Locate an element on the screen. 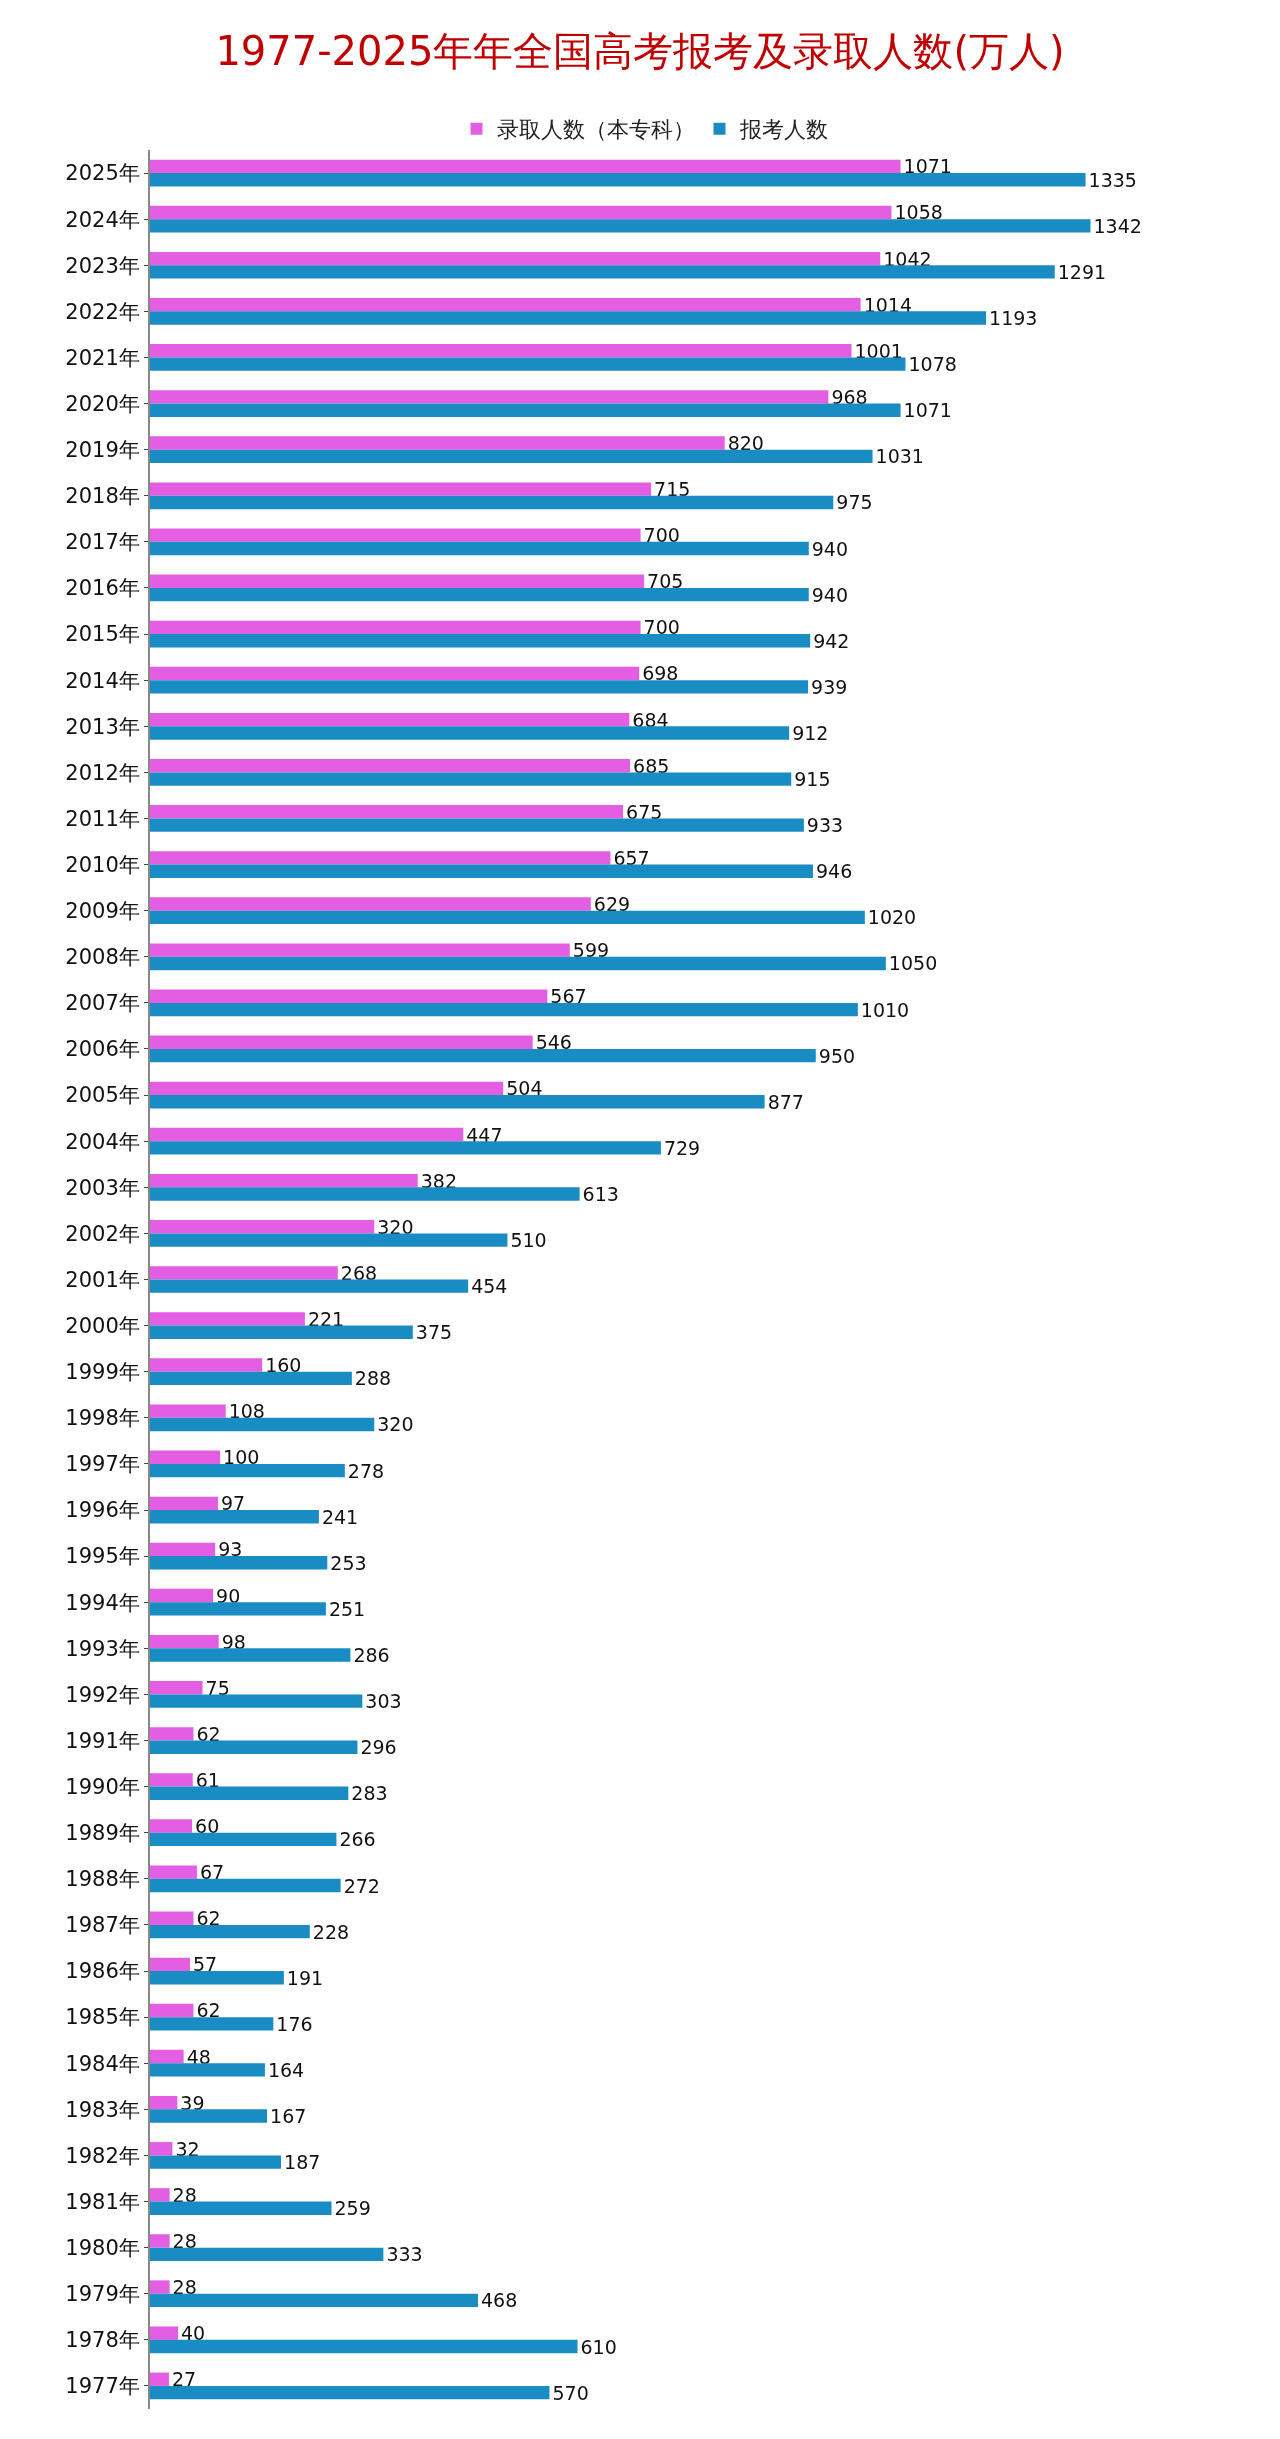 Image resolution: width=1280 pixels, height=2439 pixels. y-tick-label: 2008年 is located at coordinates (102, 957).